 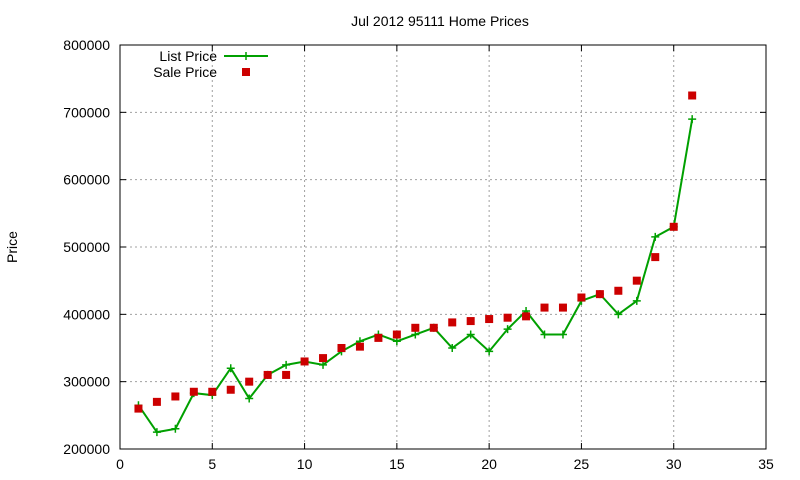 What do you see at coordinates (766, 464) in the screenshot?
I see `x-tick-label: 35` at bounding box center [766, 464].